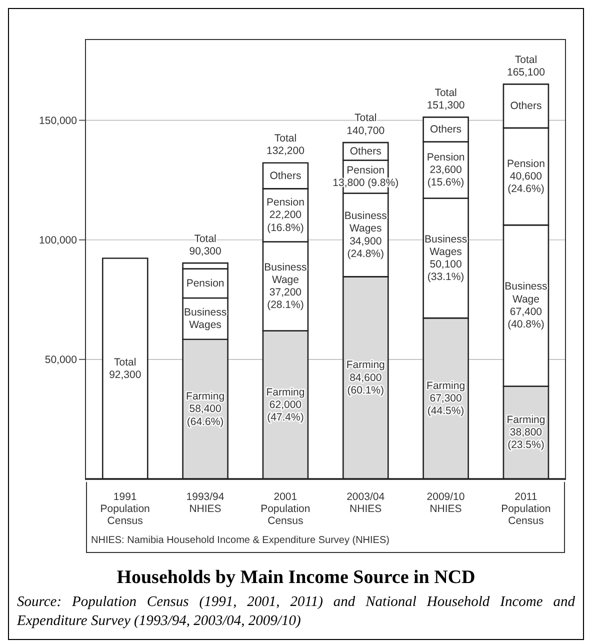 The height and width of the screenshot is (644, 594). What do you see at coordinates (526, 433) in the screenshot?
I see `data-label: Farming 38,800 (23.5%)` at bounding box center [526, 433].